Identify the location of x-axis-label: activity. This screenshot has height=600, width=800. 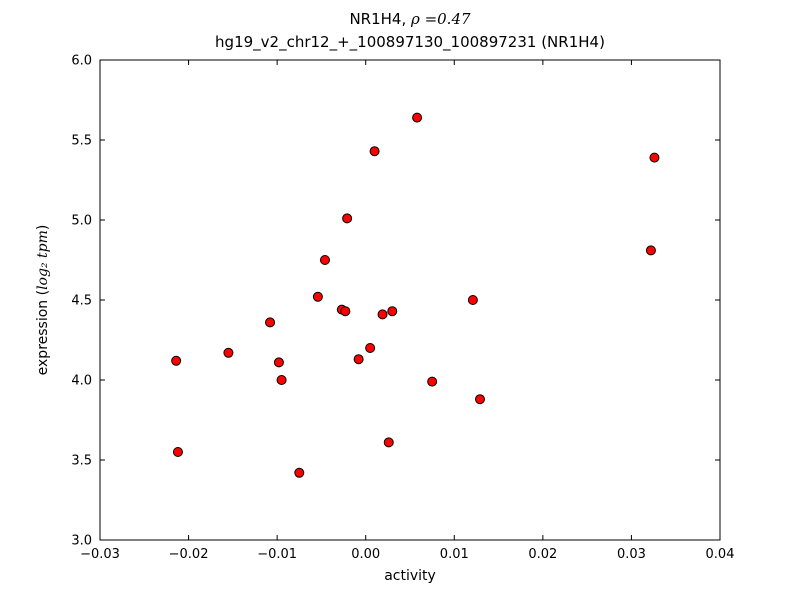
(410, 576).